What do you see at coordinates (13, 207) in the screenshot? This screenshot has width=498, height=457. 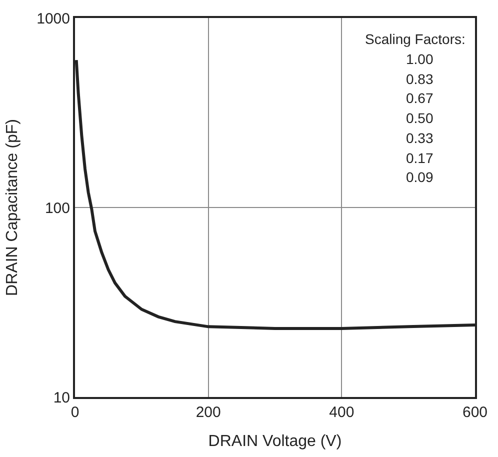 I see `y-axis-title: DRAIN Capacitance (pF)` at bounding box center [13, 207].